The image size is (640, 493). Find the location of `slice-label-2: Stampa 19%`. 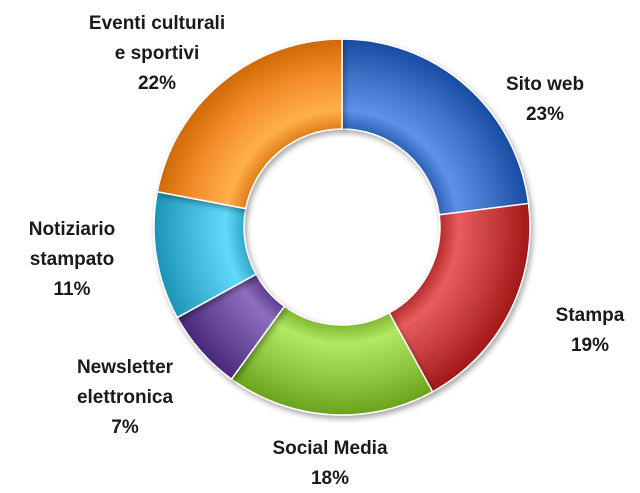

slice-label-2: Stampa 19% is located at coordinates (590, 330).